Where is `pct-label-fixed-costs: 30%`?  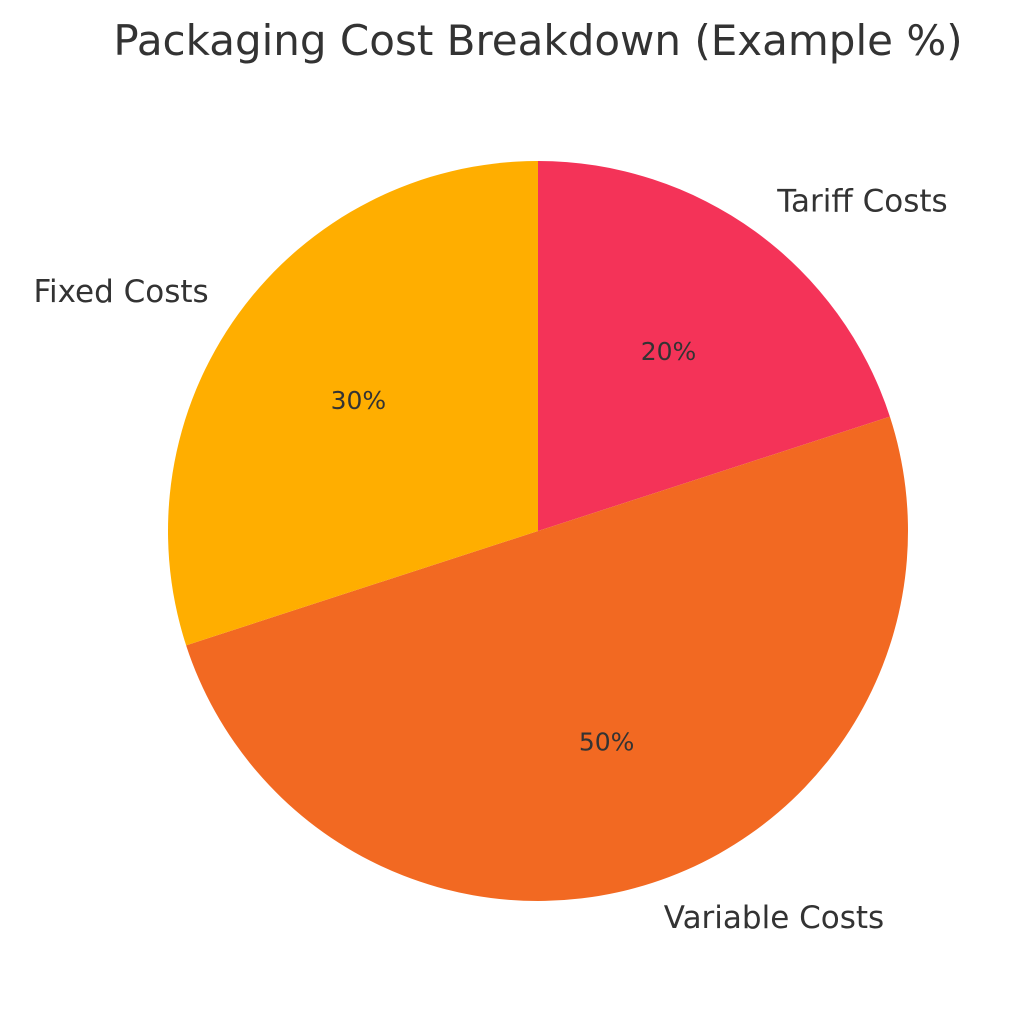 pct-label-fixed-costs: 30% is located at coordinates (359, 400).